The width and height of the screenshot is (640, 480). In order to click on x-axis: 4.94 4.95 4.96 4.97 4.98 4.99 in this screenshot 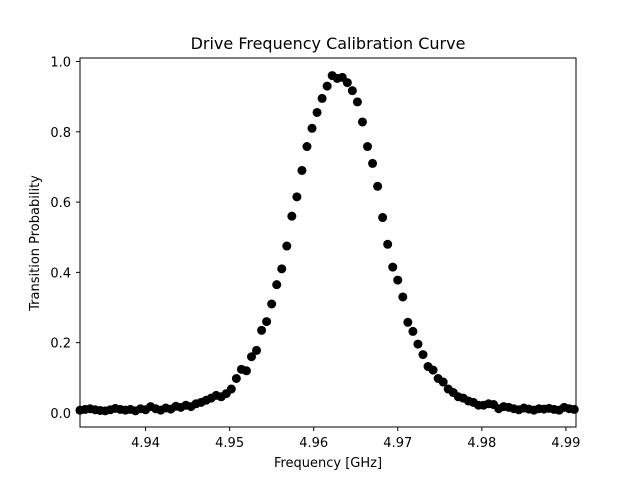, I will do `click(355, 439)`.